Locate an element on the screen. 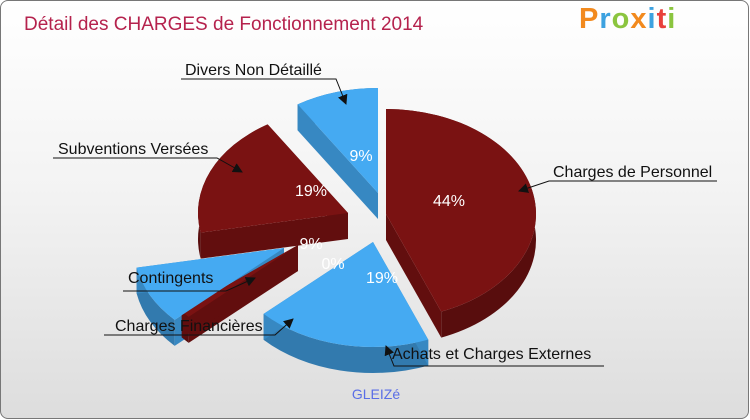 The height and width of the screenshot is (420, 750). pie-slice-subventions-vers-es is located at coordinates (273, 178).